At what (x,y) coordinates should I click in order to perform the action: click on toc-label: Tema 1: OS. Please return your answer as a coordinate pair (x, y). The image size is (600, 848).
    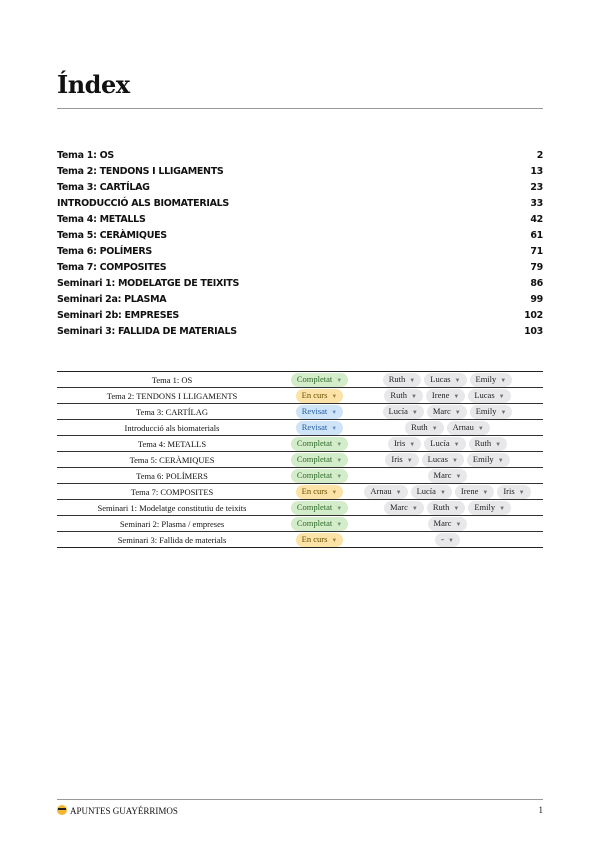
    Looking at the image, I should click on (85, 155).